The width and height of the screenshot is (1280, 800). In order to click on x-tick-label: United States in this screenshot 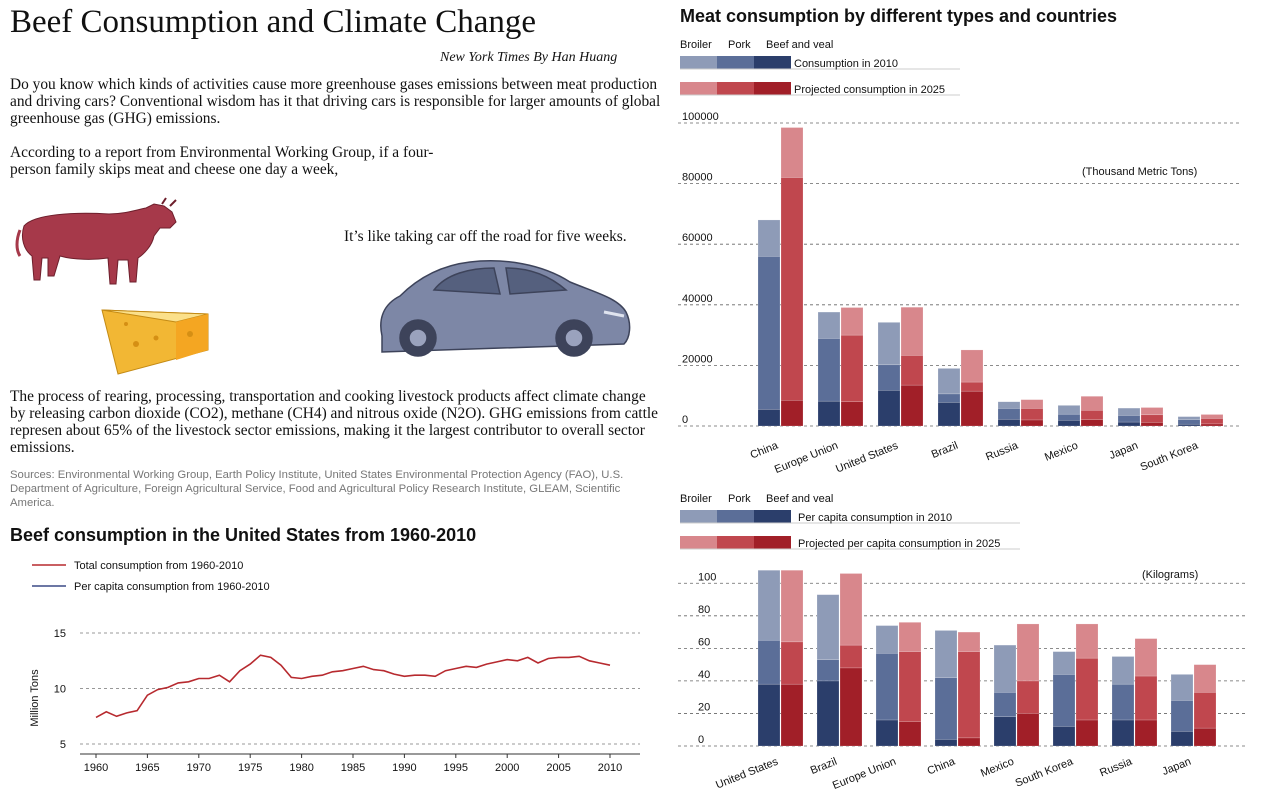, I will do `click(747, 773)`.